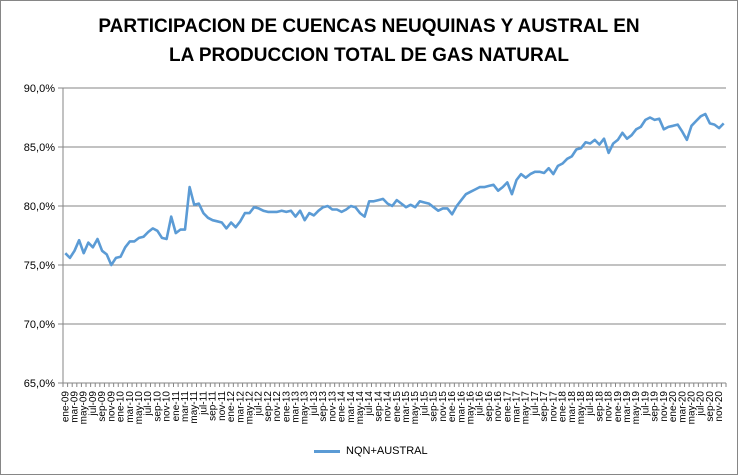 The width and height of the screenshot is (738, 475). Describe the element at coordinates (388, 406) in the screenshot. I see `x-tick-label: nov-14` at that location.